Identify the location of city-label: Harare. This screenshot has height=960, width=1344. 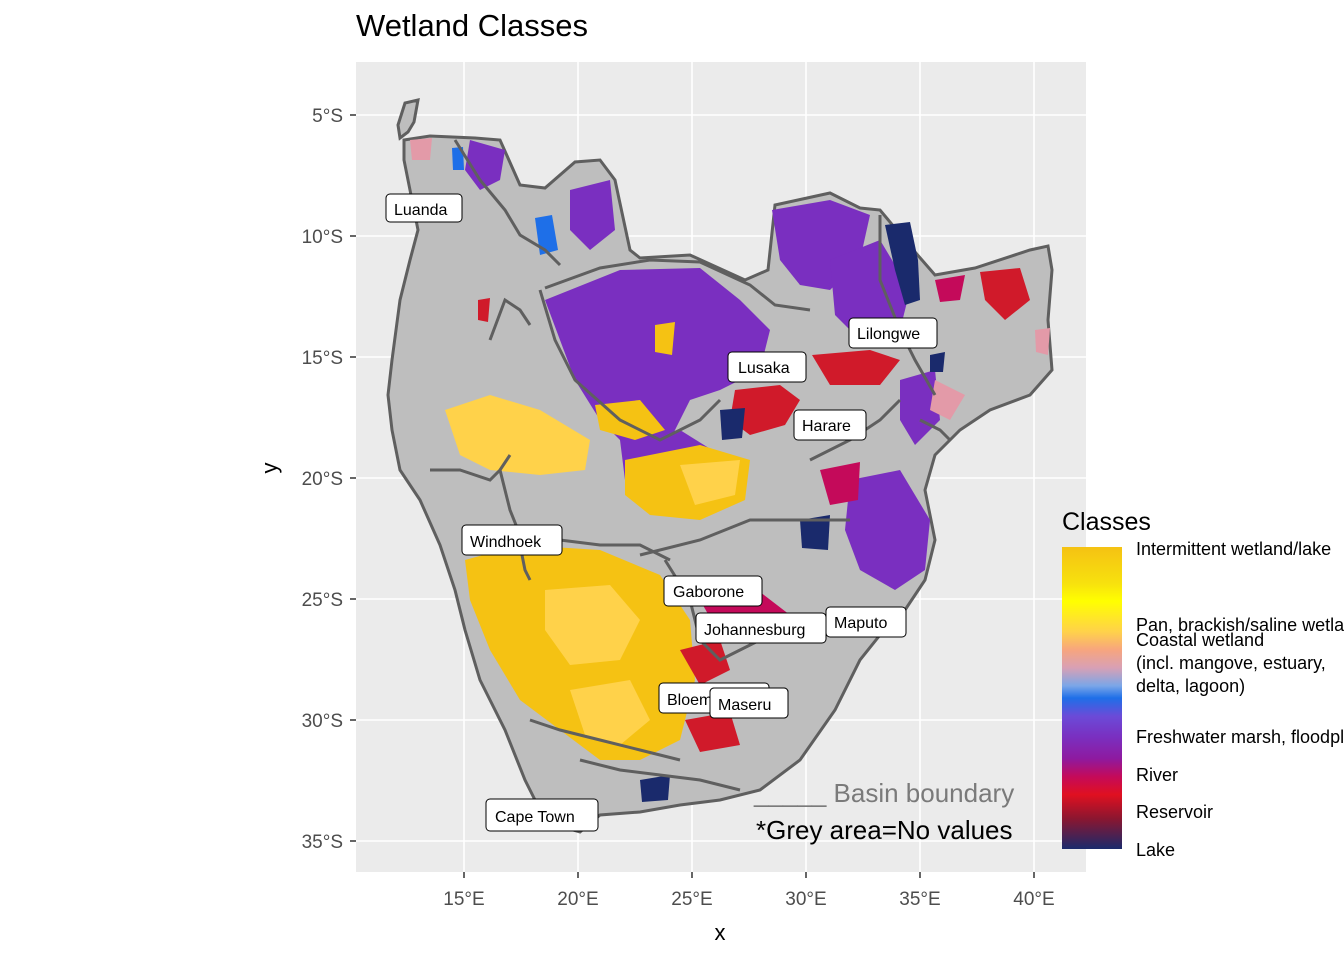
(826, 426).